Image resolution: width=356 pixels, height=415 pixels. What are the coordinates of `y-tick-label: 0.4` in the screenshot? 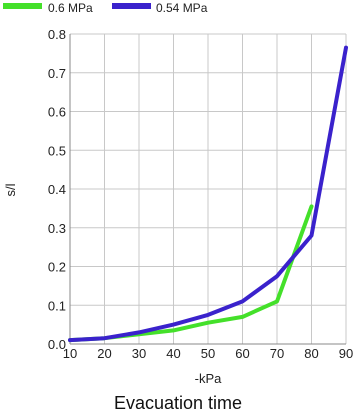 It's located at (57, 189).